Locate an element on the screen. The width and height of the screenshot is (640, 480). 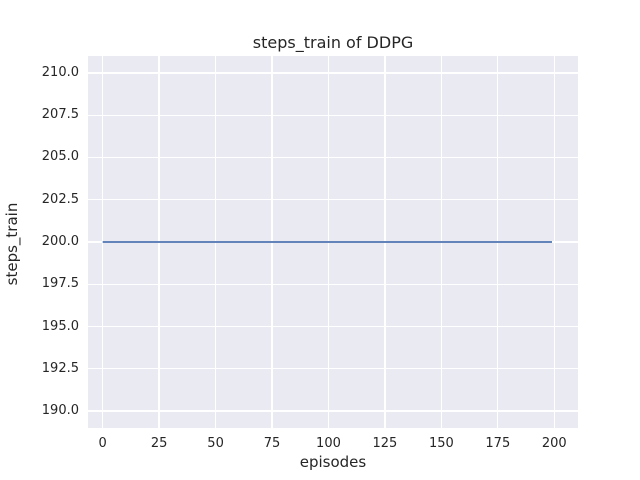
y-tick-label: 192.5 is located at coordinates (60, 368).